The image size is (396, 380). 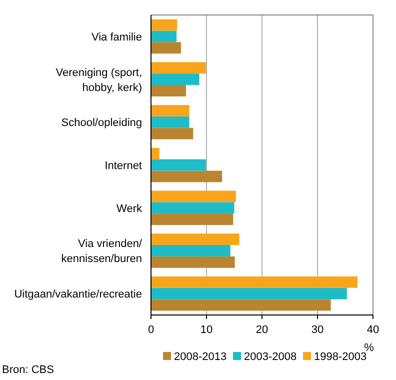 I want to click on x-tick-label: 10, so click(x=206, y=330).